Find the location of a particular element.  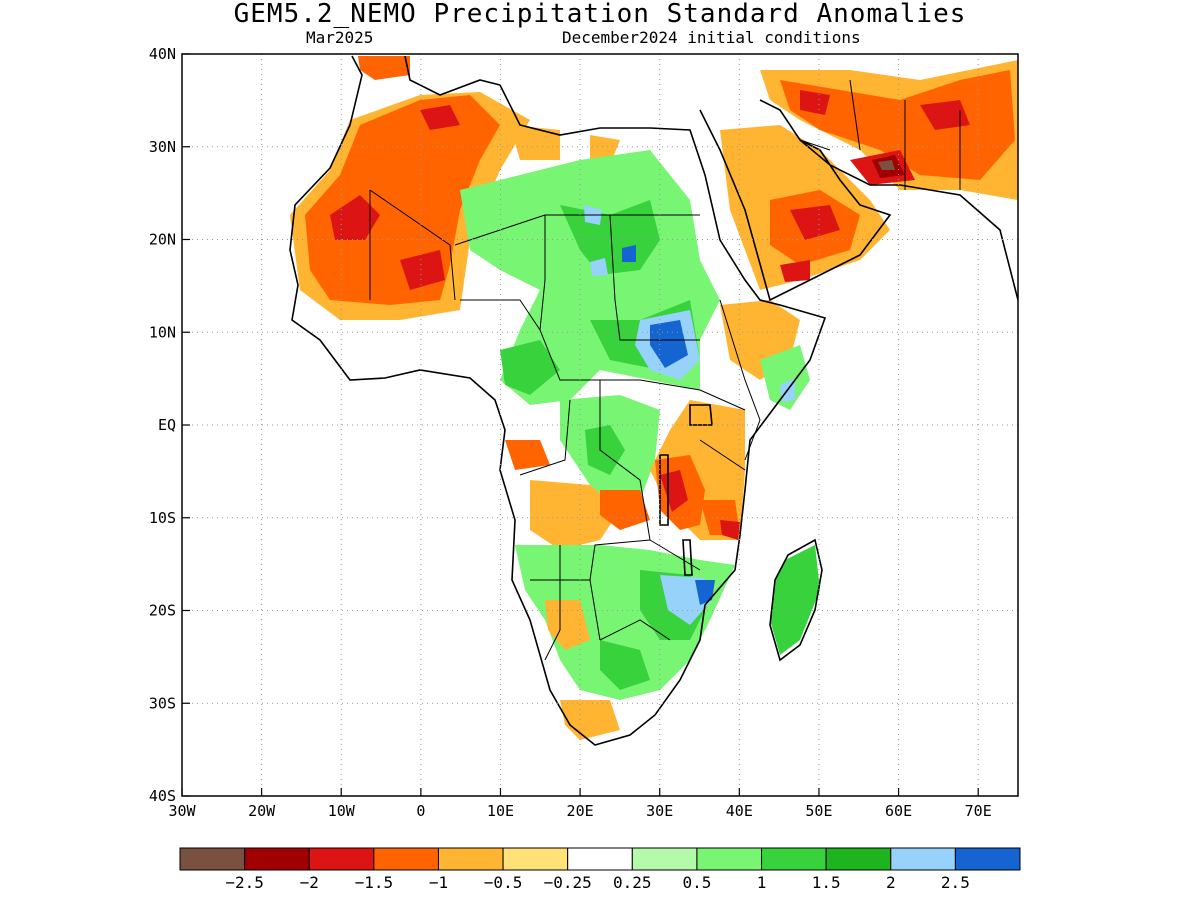

colorbar-label: −1.5 is located at coordinates (374, 882).